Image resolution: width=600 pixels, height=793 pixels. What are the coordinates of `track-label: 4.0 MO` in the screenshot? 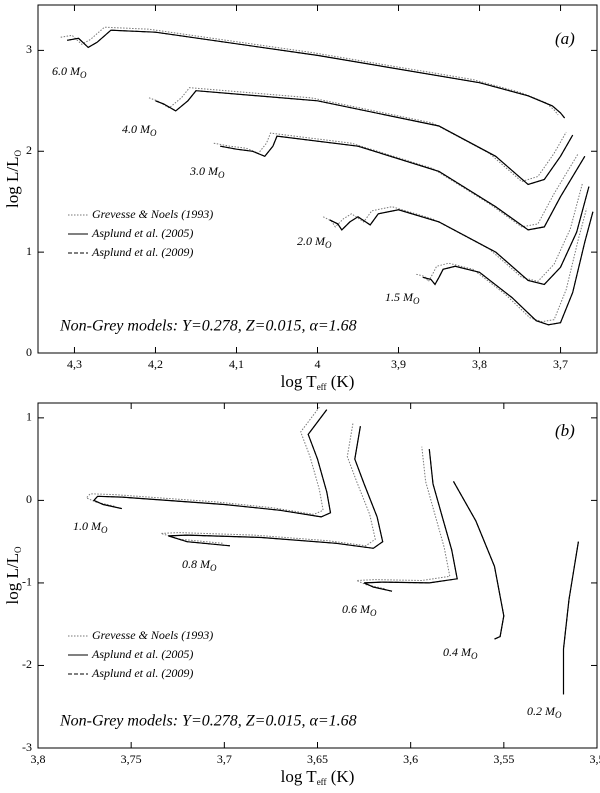 It's located at (139, 130).